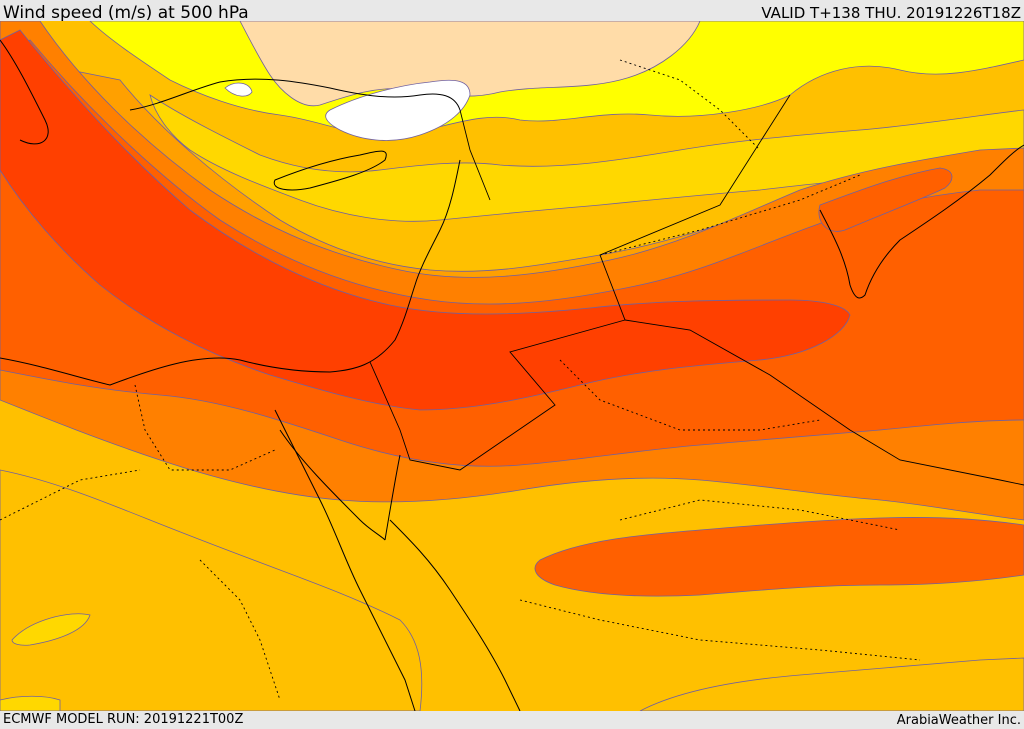 The width and height of the screenshot is (1024, 729). What do you see at coordinates (123, 719) in the screenshot?
I see `model-run: ECMWF MODEL RUN: 20191221T00Z` at bounding box center [123, 719].